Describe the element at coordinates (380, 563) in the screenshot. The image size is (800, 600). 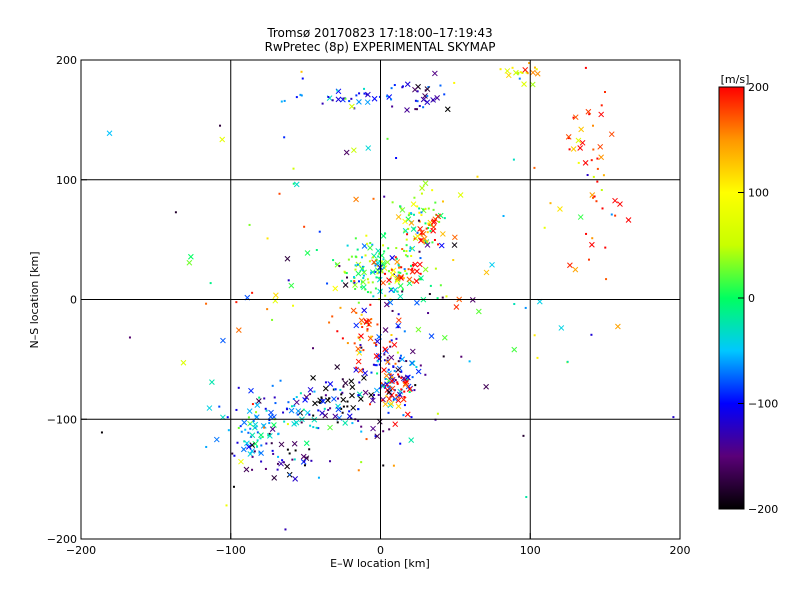
I see `x-axis-label: E–W location [km]` at that location.